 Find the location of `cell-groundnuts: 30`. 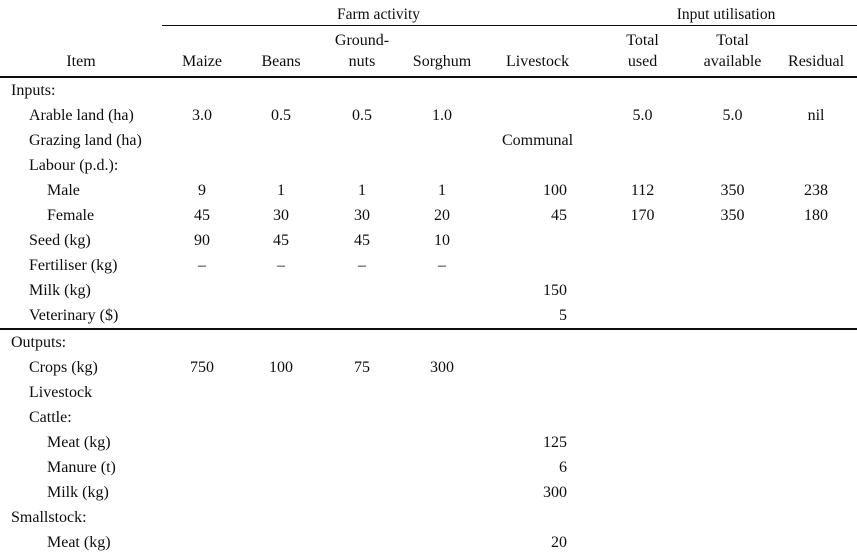

cell-groundnuts: 30 is located at coordinates (362, 215).